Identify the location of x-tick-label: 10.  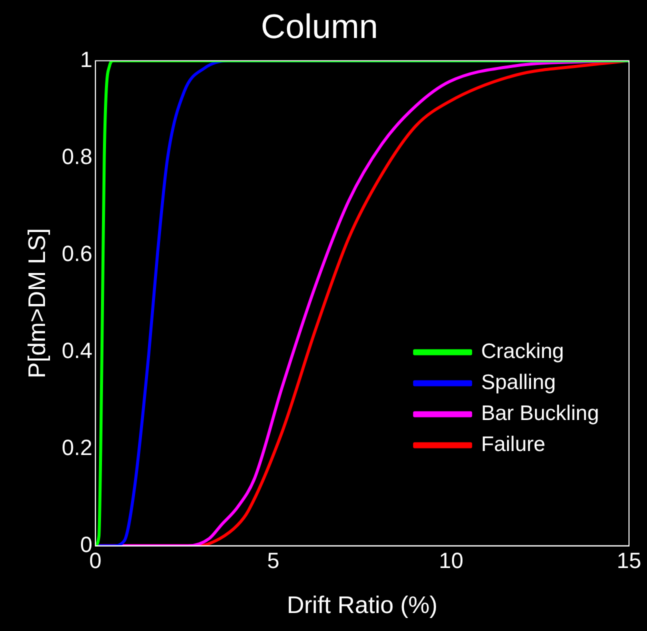
(451, 561).